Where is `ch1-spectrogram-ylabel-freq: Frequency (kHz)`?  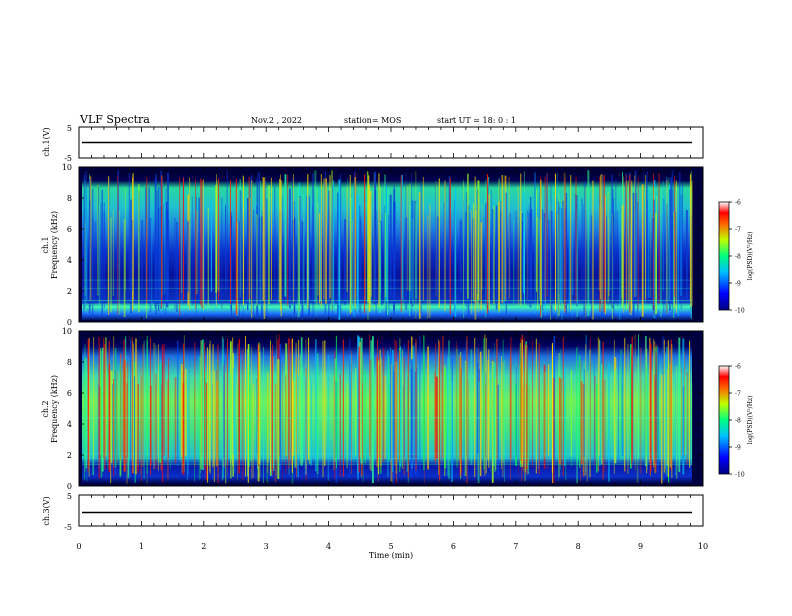 ch1-spectrogram-ylabel-freq: Frequency (kHz) is located at coordinates (54, 245).